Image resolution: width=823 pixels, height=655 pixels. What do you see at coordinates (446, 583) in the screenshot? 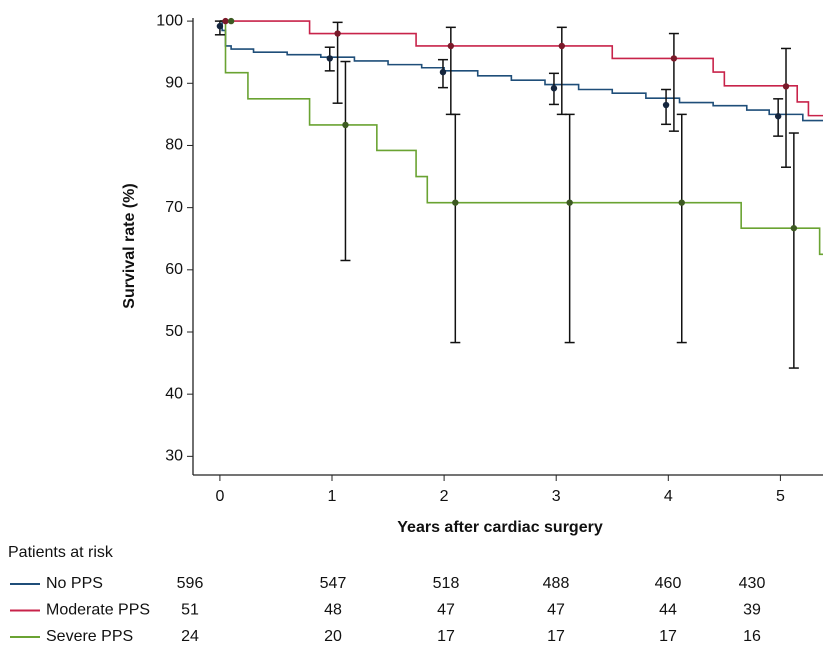
I see `at-risk-count: 518` at bounding box center [446, 583].